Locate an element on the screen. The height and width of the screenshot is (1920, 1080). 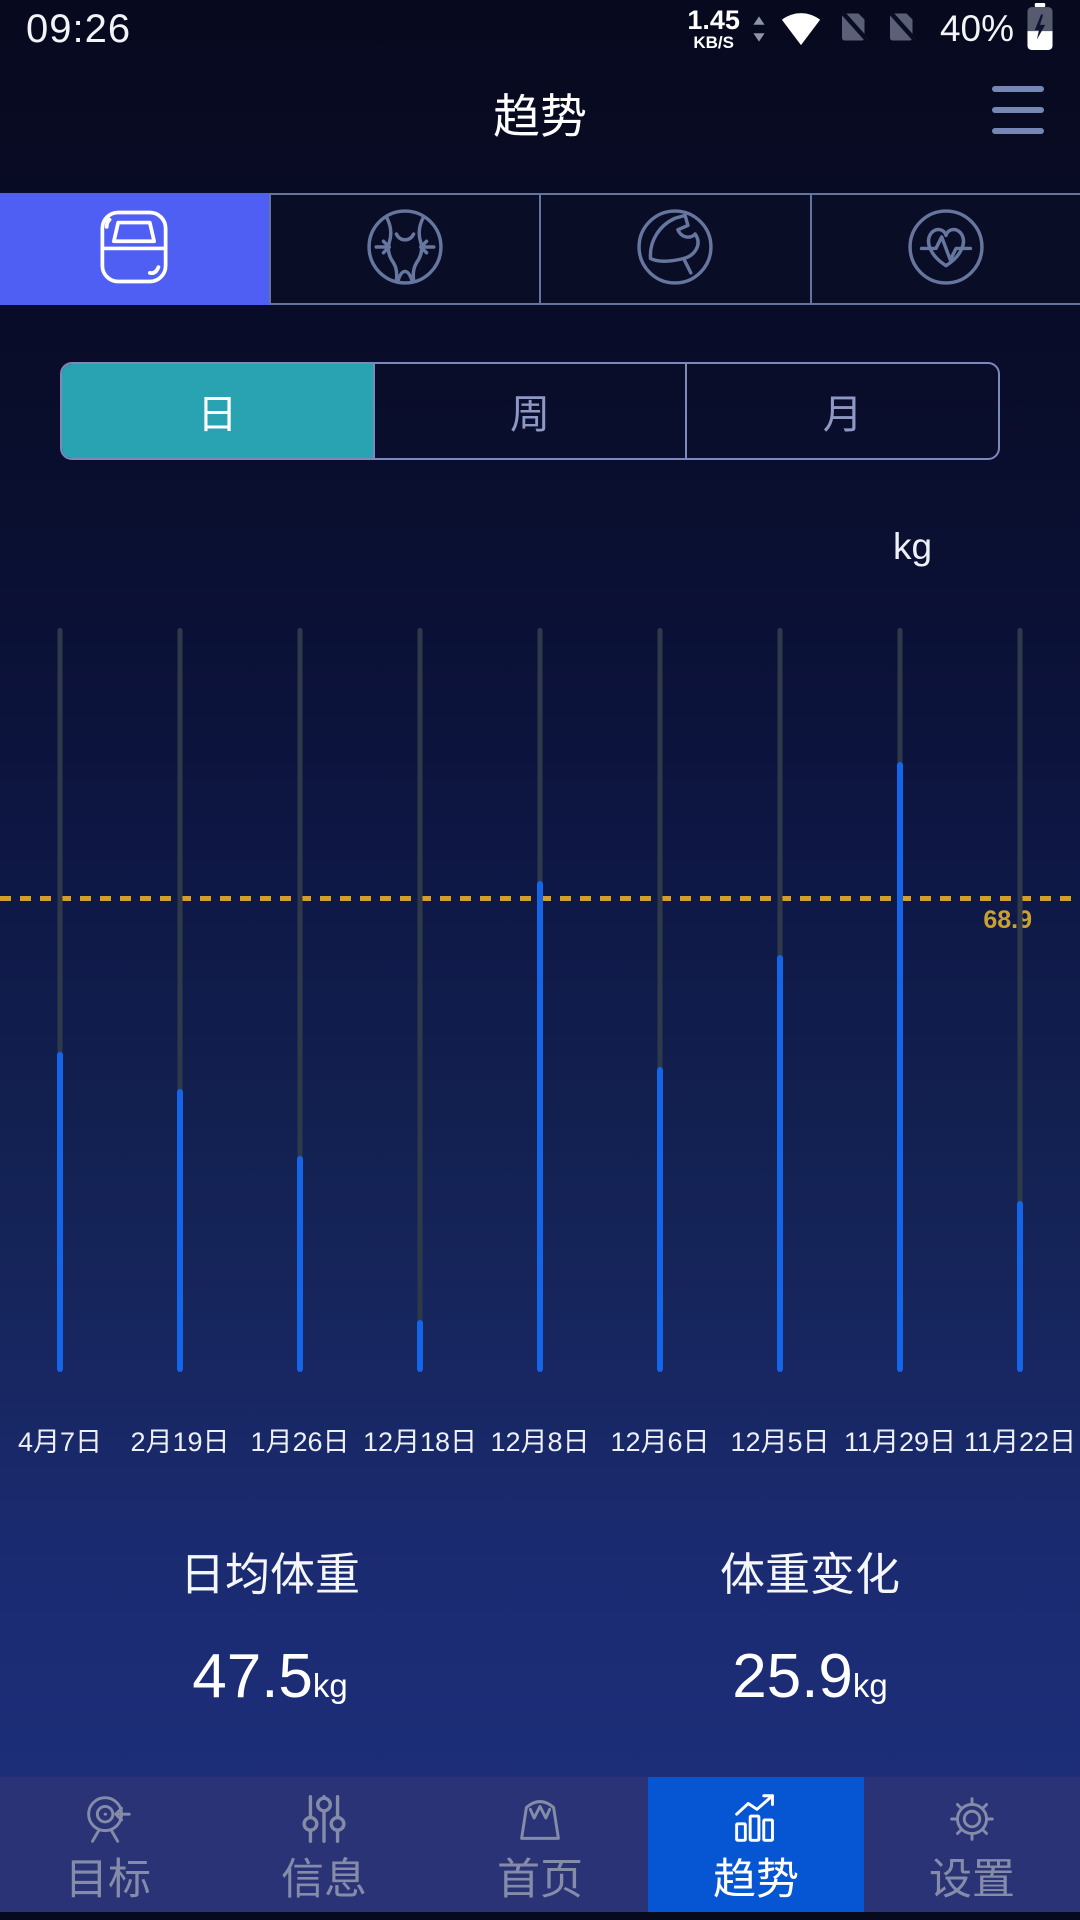
bottom-nav: 目标 信息 首页 is located at coordinates (540, 1844).